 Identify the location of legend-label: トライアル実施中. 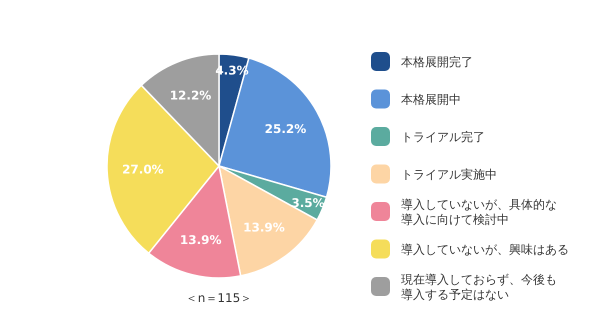
(449, 175).